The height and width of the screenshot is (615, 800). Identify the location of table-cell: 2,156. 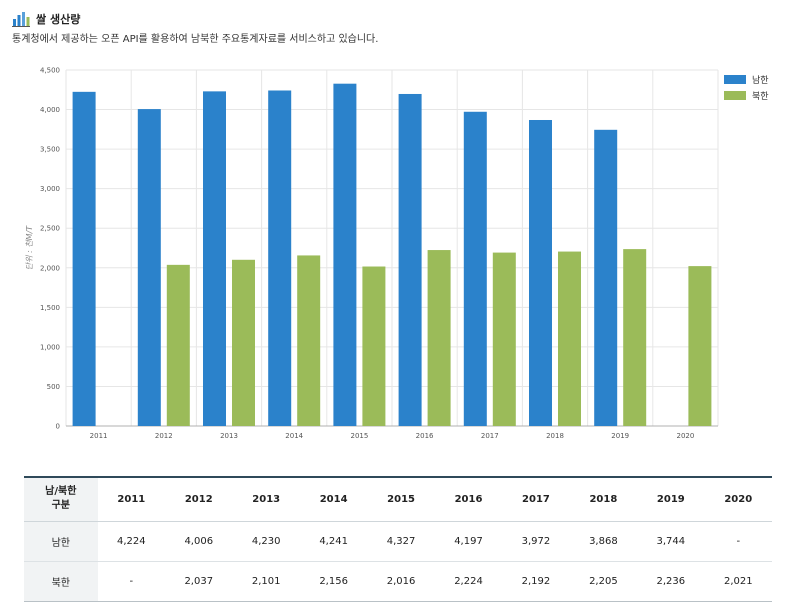
(333, 581).